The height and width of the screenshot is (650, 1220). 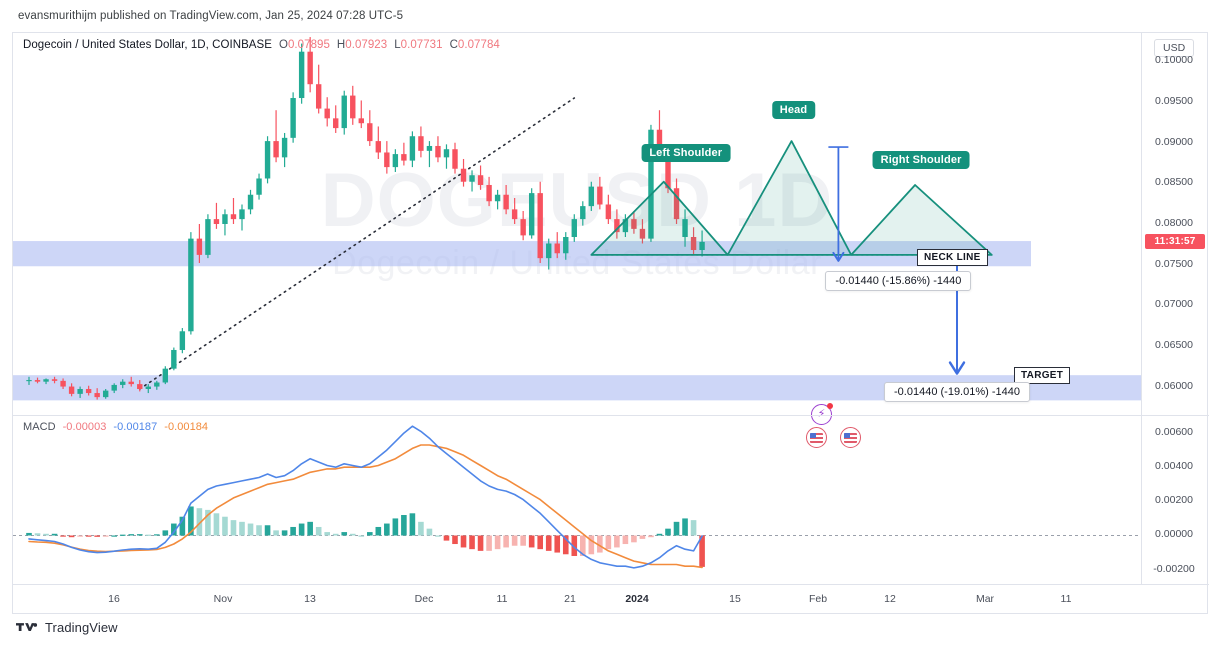 I want to click on macd-tick: 0.00000, so click(x=1174, y=534).